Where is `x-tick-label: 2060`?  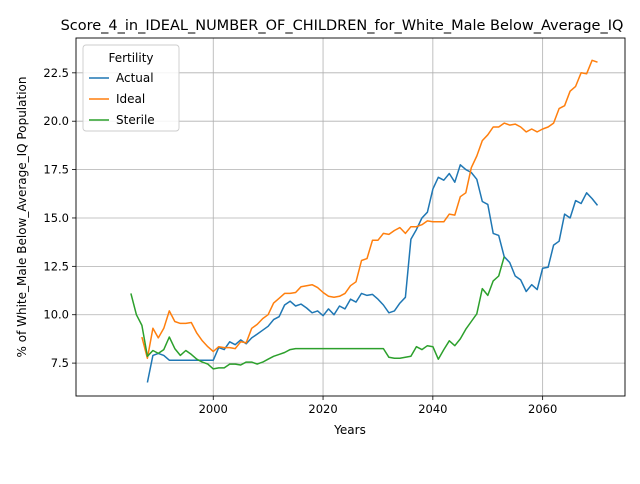 x-tick-label: 2060 is located at coordinates (542, 409).